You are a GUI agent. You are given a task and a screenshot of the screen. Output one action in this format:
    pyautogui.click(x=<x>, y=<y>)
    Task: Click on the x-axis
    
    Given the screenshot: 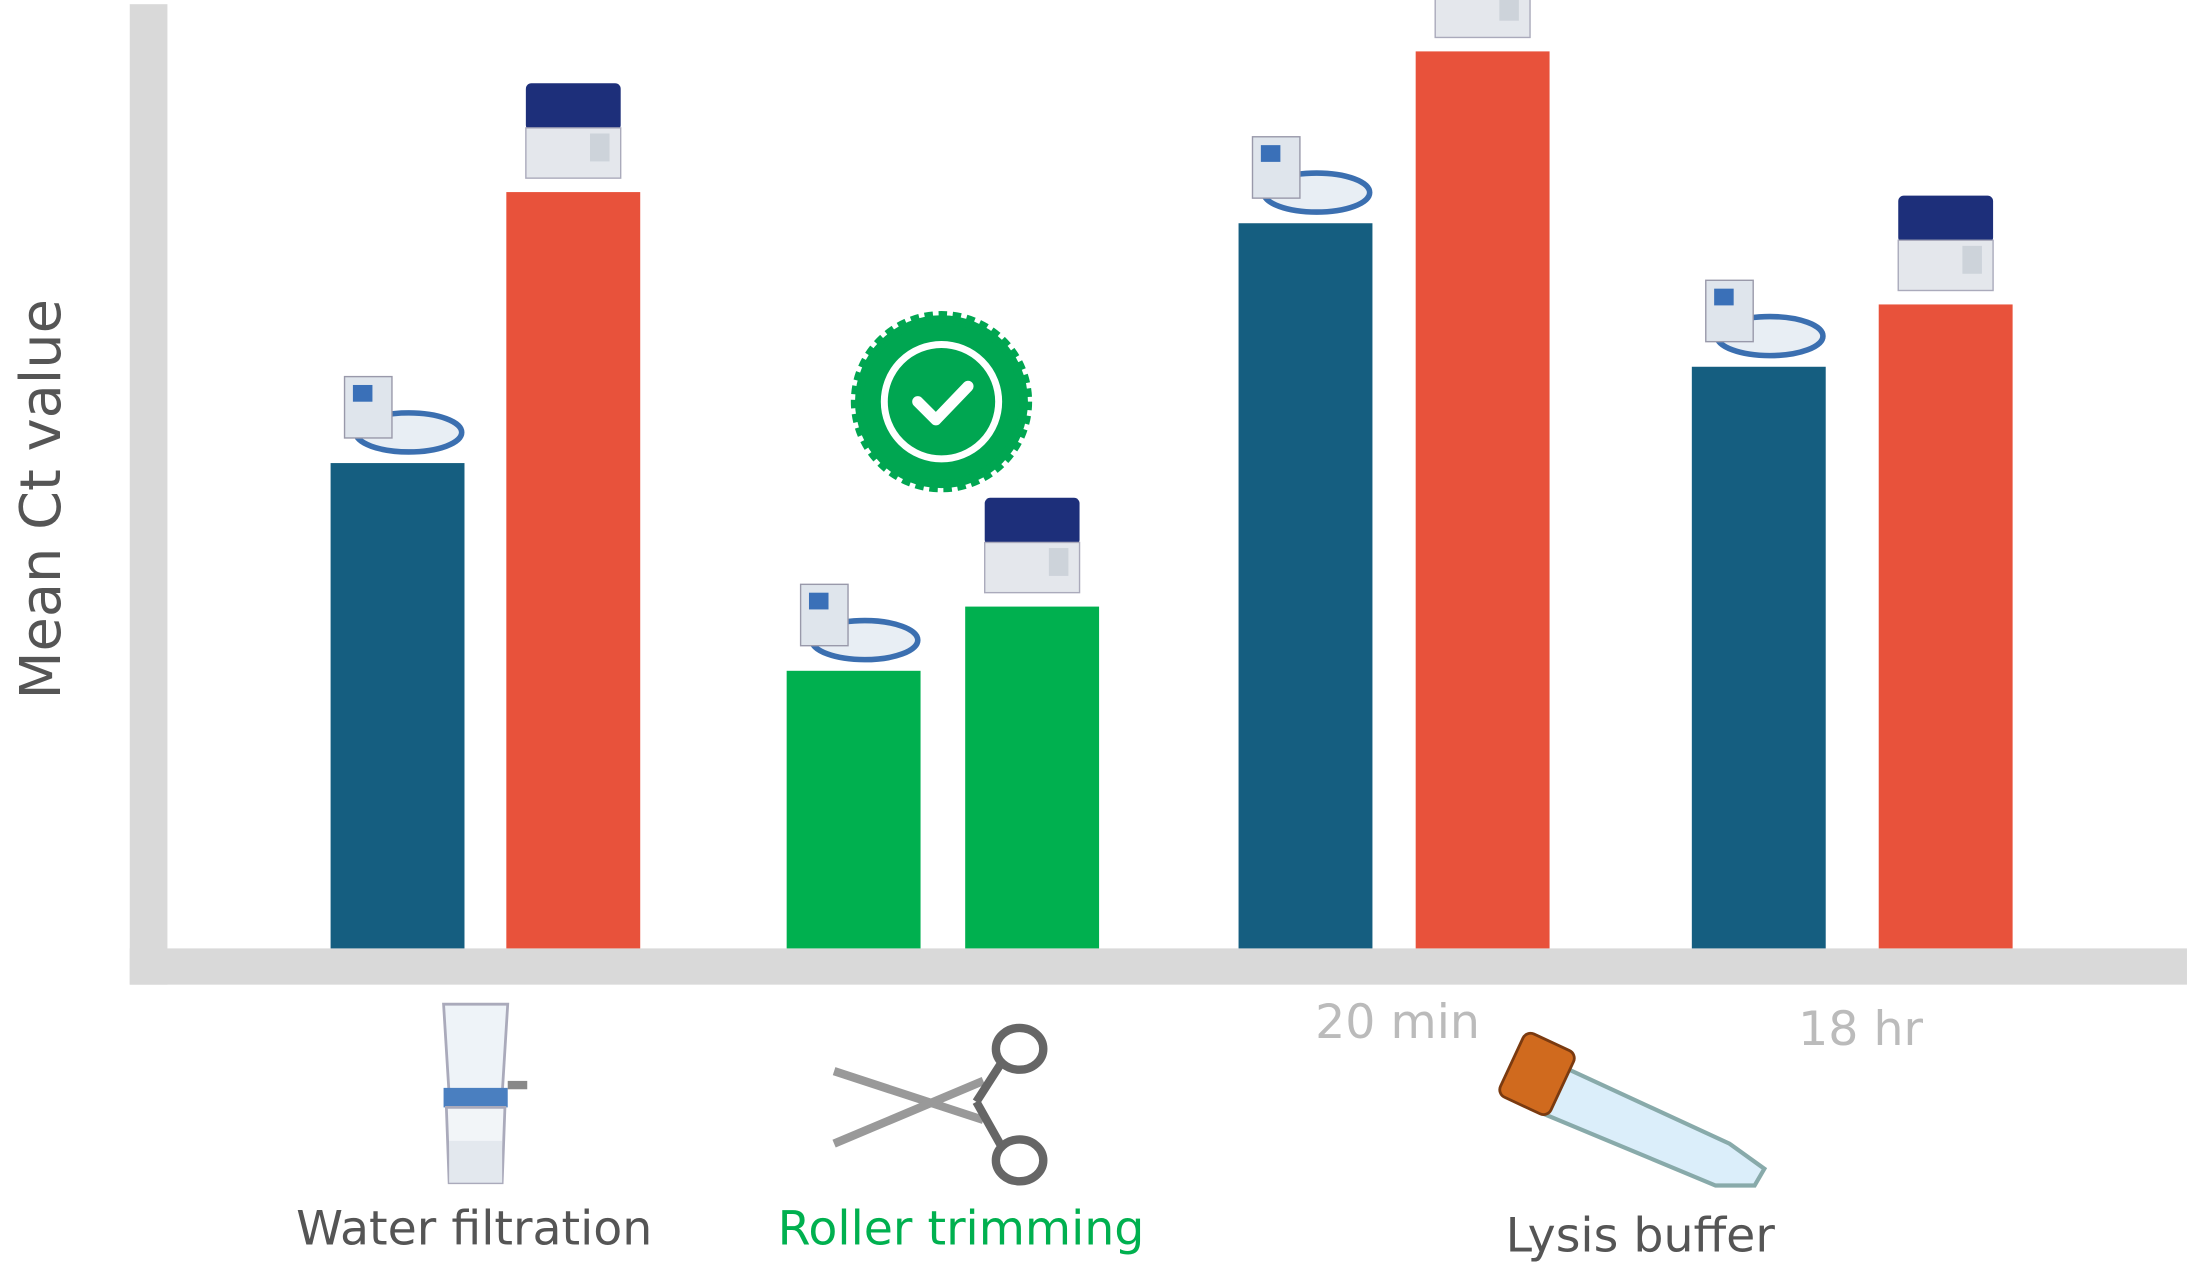 What is the action you would take?
    pyautogui.click(x=1158, y=966)
    